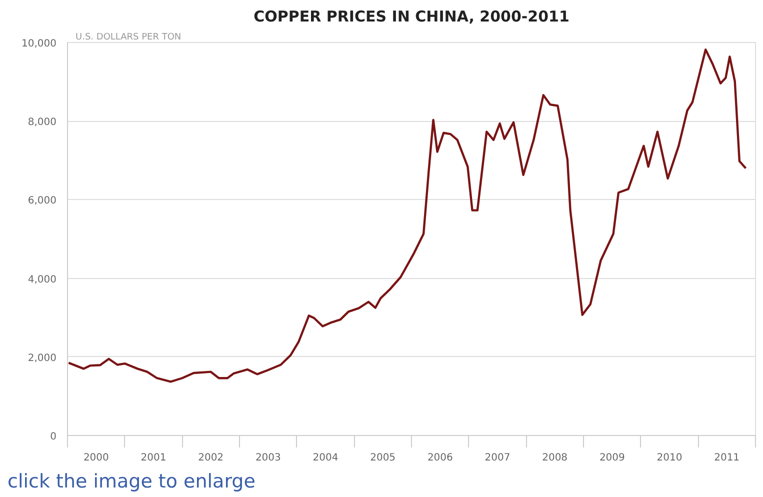 This screenshot has height=497, width=763. Describe the element at coordinates (153, 458) in the screenshot. I see `x-tick-label: 2001` at that location.